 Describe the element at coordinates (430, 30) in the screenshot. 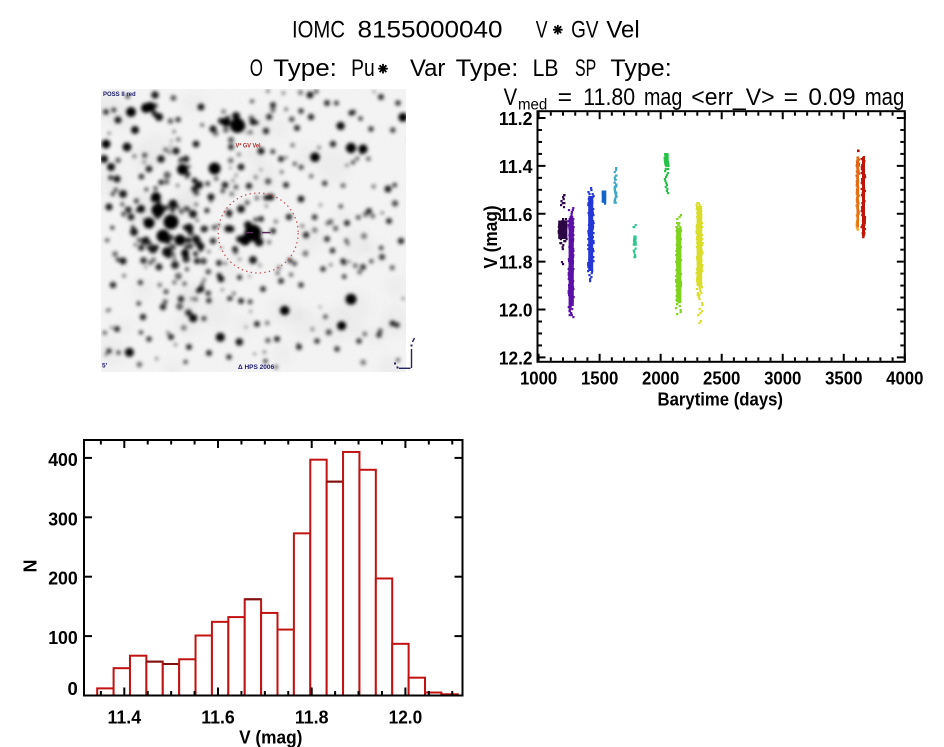

I see `svg-text: 8155000040` at that location.